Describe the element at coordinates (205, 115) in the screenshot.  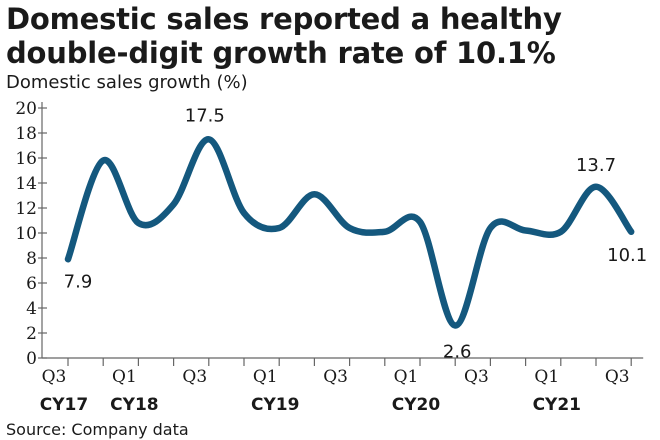
I see `data-label: 17.5` at that location.